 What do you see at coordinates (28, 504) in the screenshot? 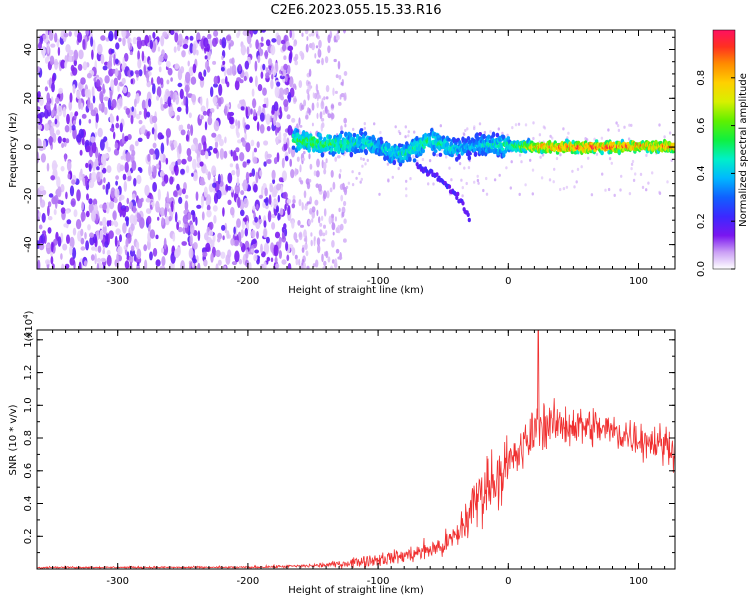
I see `y-tick-label: 0.4` at bounding box center [28, 504].